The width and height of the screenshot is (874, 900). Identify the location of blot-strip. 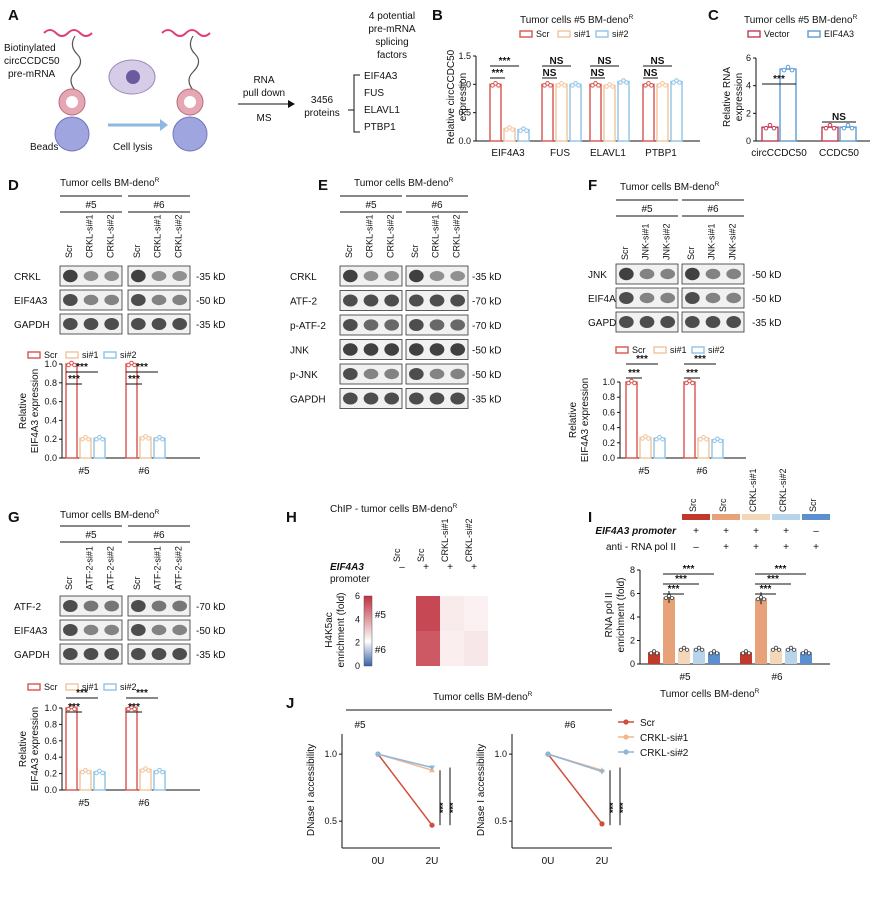
(91, 630).